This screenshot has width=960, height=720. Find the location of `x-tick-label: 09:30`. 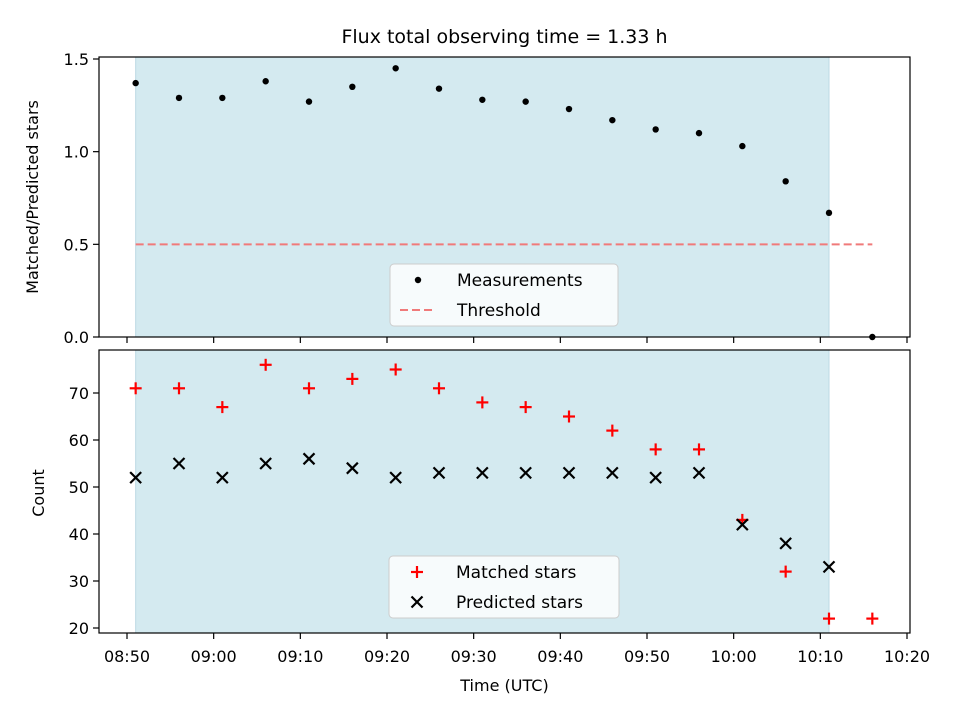

x-tick-label: 09:30 is located at coordinates (474, 656).